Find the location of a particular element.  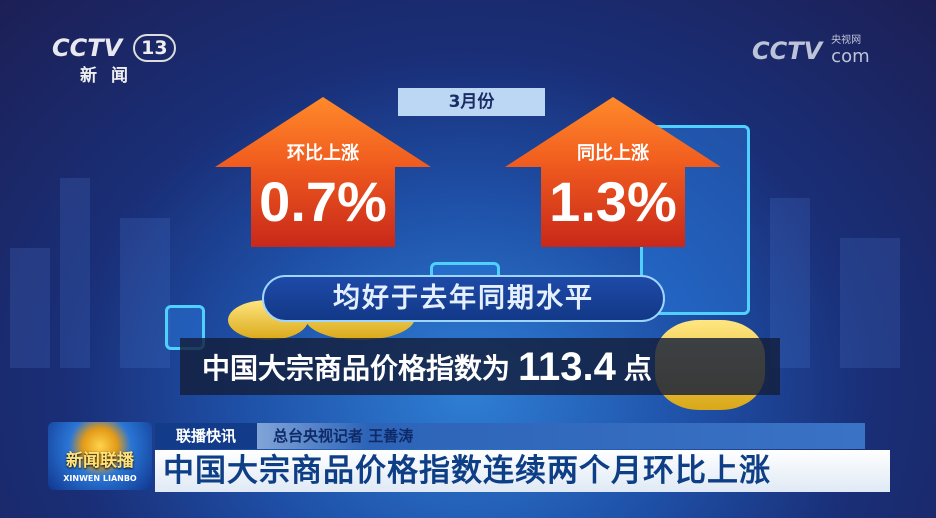

program-logo-en: XINWEN LIANBO is located at coordinates (100, 478).